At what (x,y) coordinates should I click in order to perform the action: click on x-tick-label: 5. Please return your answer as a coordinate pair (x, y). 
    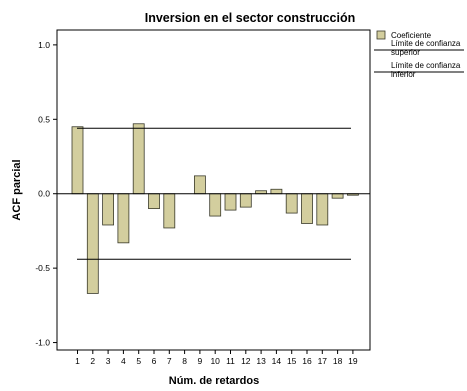
    Looking at the image, I should click on (138, 361).